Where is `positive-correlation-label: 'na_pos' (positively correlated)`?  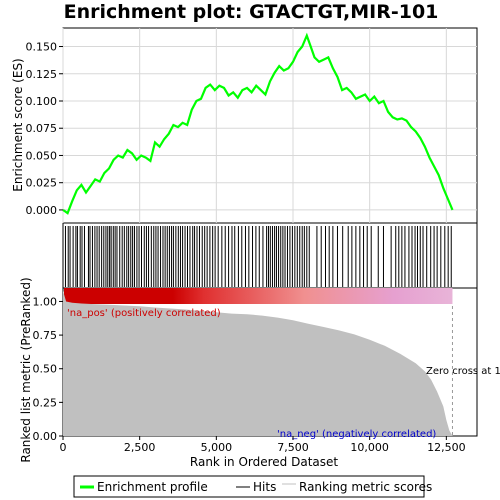 positive-correlation-label: 'na_pos' (positively correlated) is located at coordinates (144, 313).